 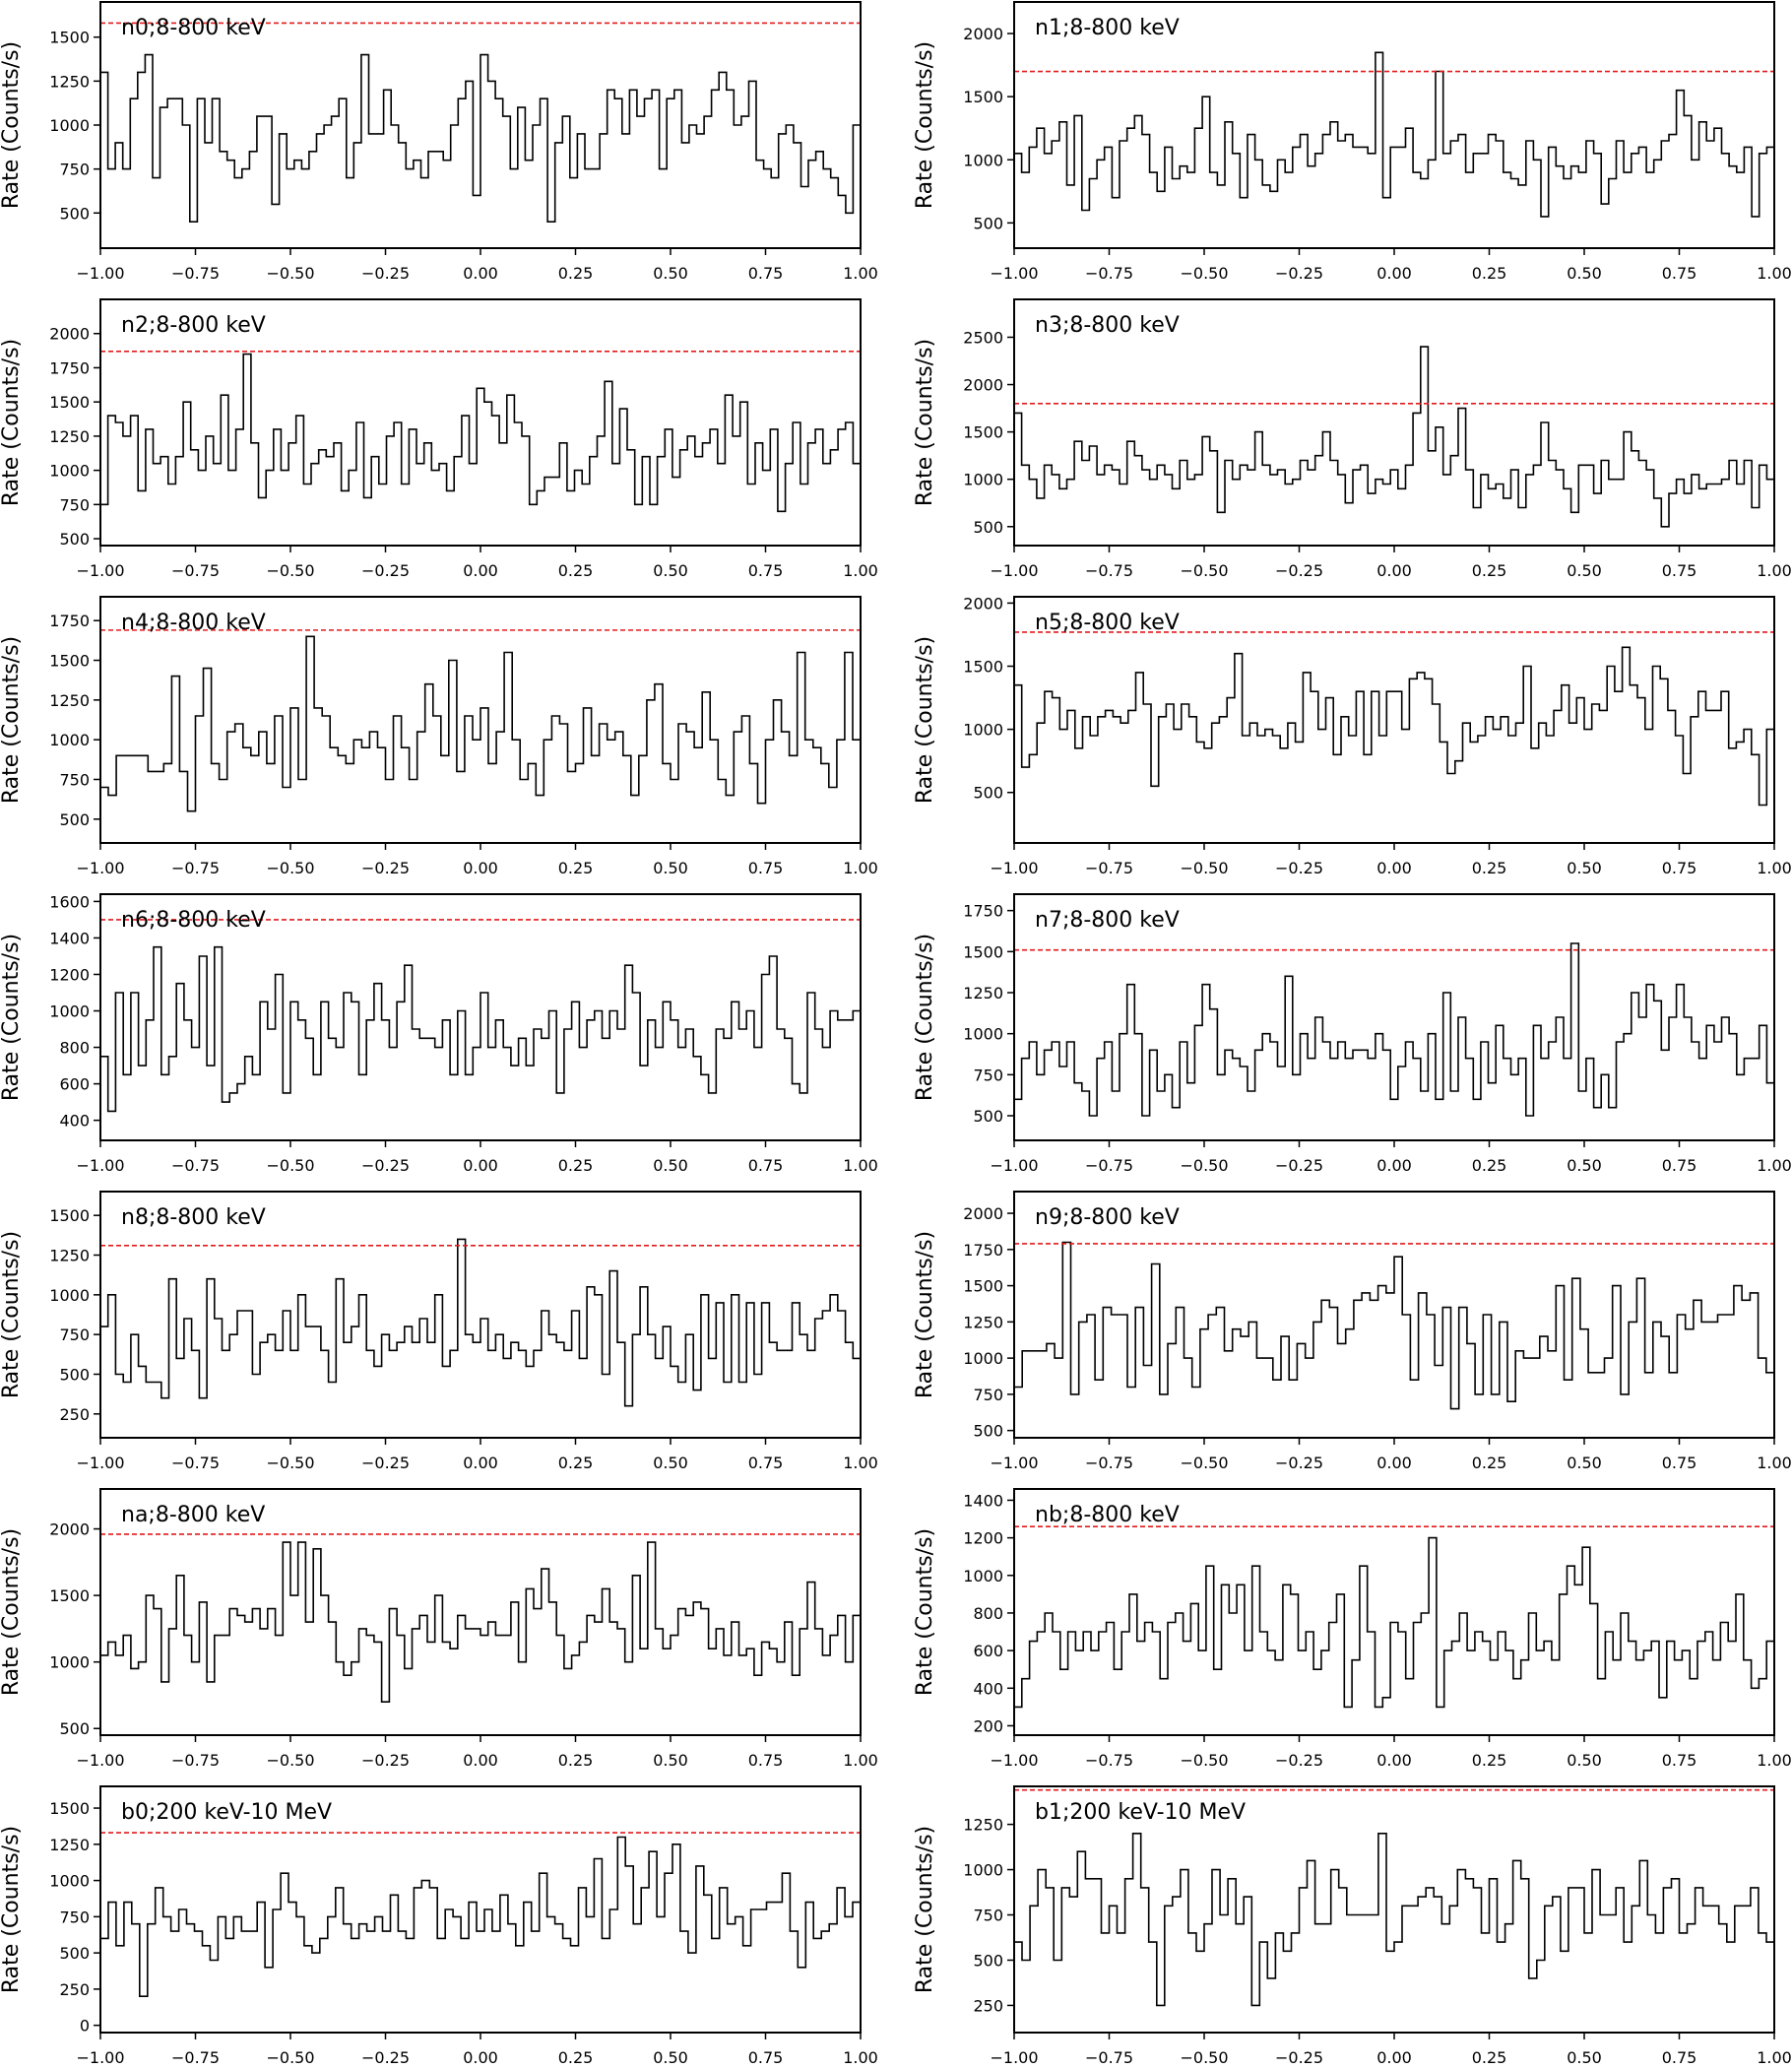 What do you see at coordinates (193, 623) in the screenshot?
I see `panel-label: n4;8-800 keV` at bounding box center [193, 623].